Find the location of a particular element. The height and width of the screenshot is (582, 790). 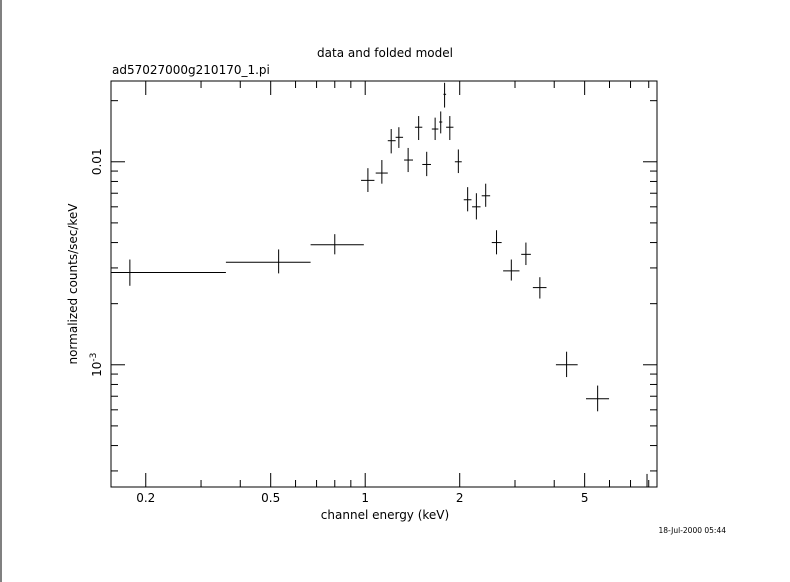

x-tick-label: 2 is located at coordinates (460, 498).